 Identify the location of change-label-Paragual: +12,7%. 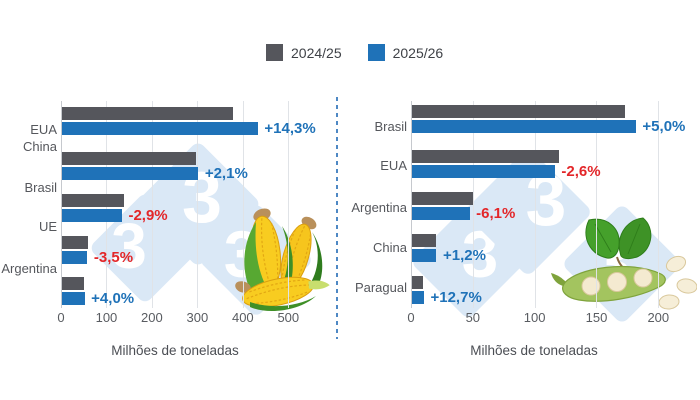
(456, 297).